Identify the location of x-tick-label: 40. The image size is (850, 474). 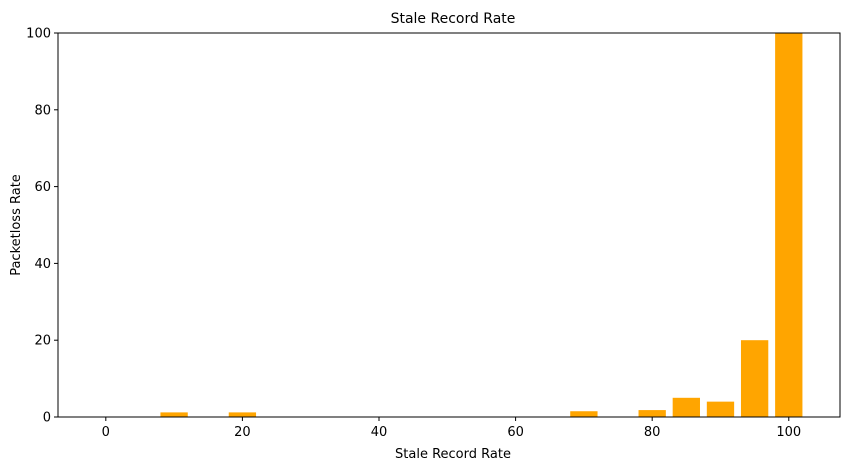
(379, 432).